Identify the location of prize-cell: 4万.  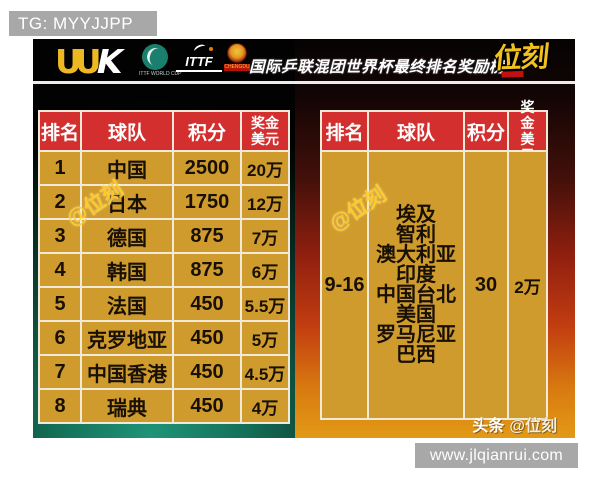
(265, 406).